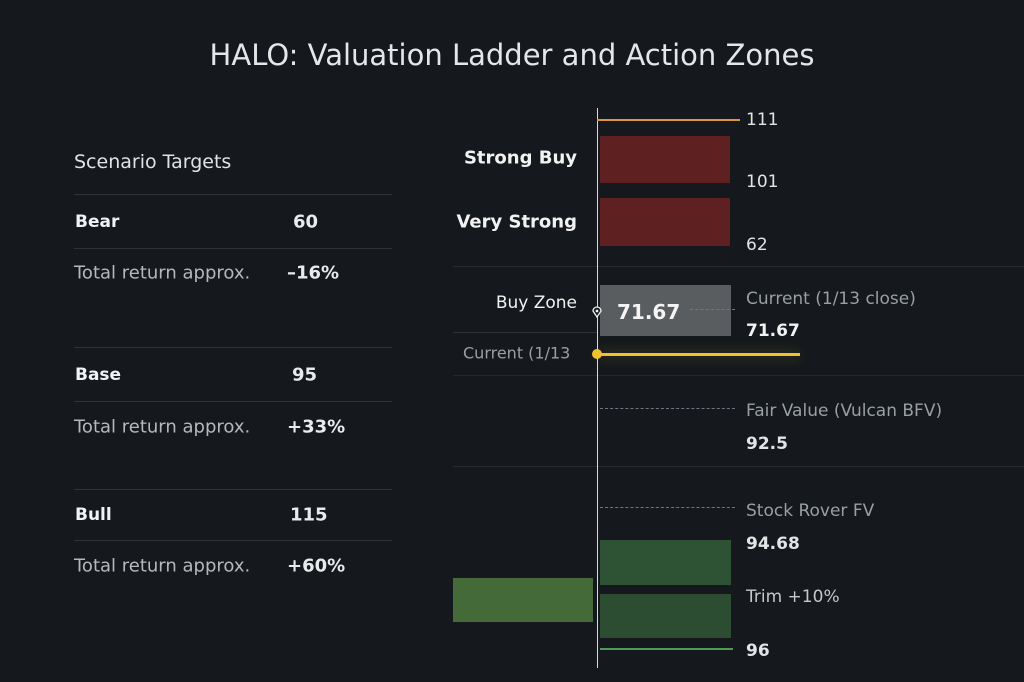  What do you see at coordinates (313, 273) in the screenshot?
I see `return-value-bear: –16%` at bounding box center [313, 273].